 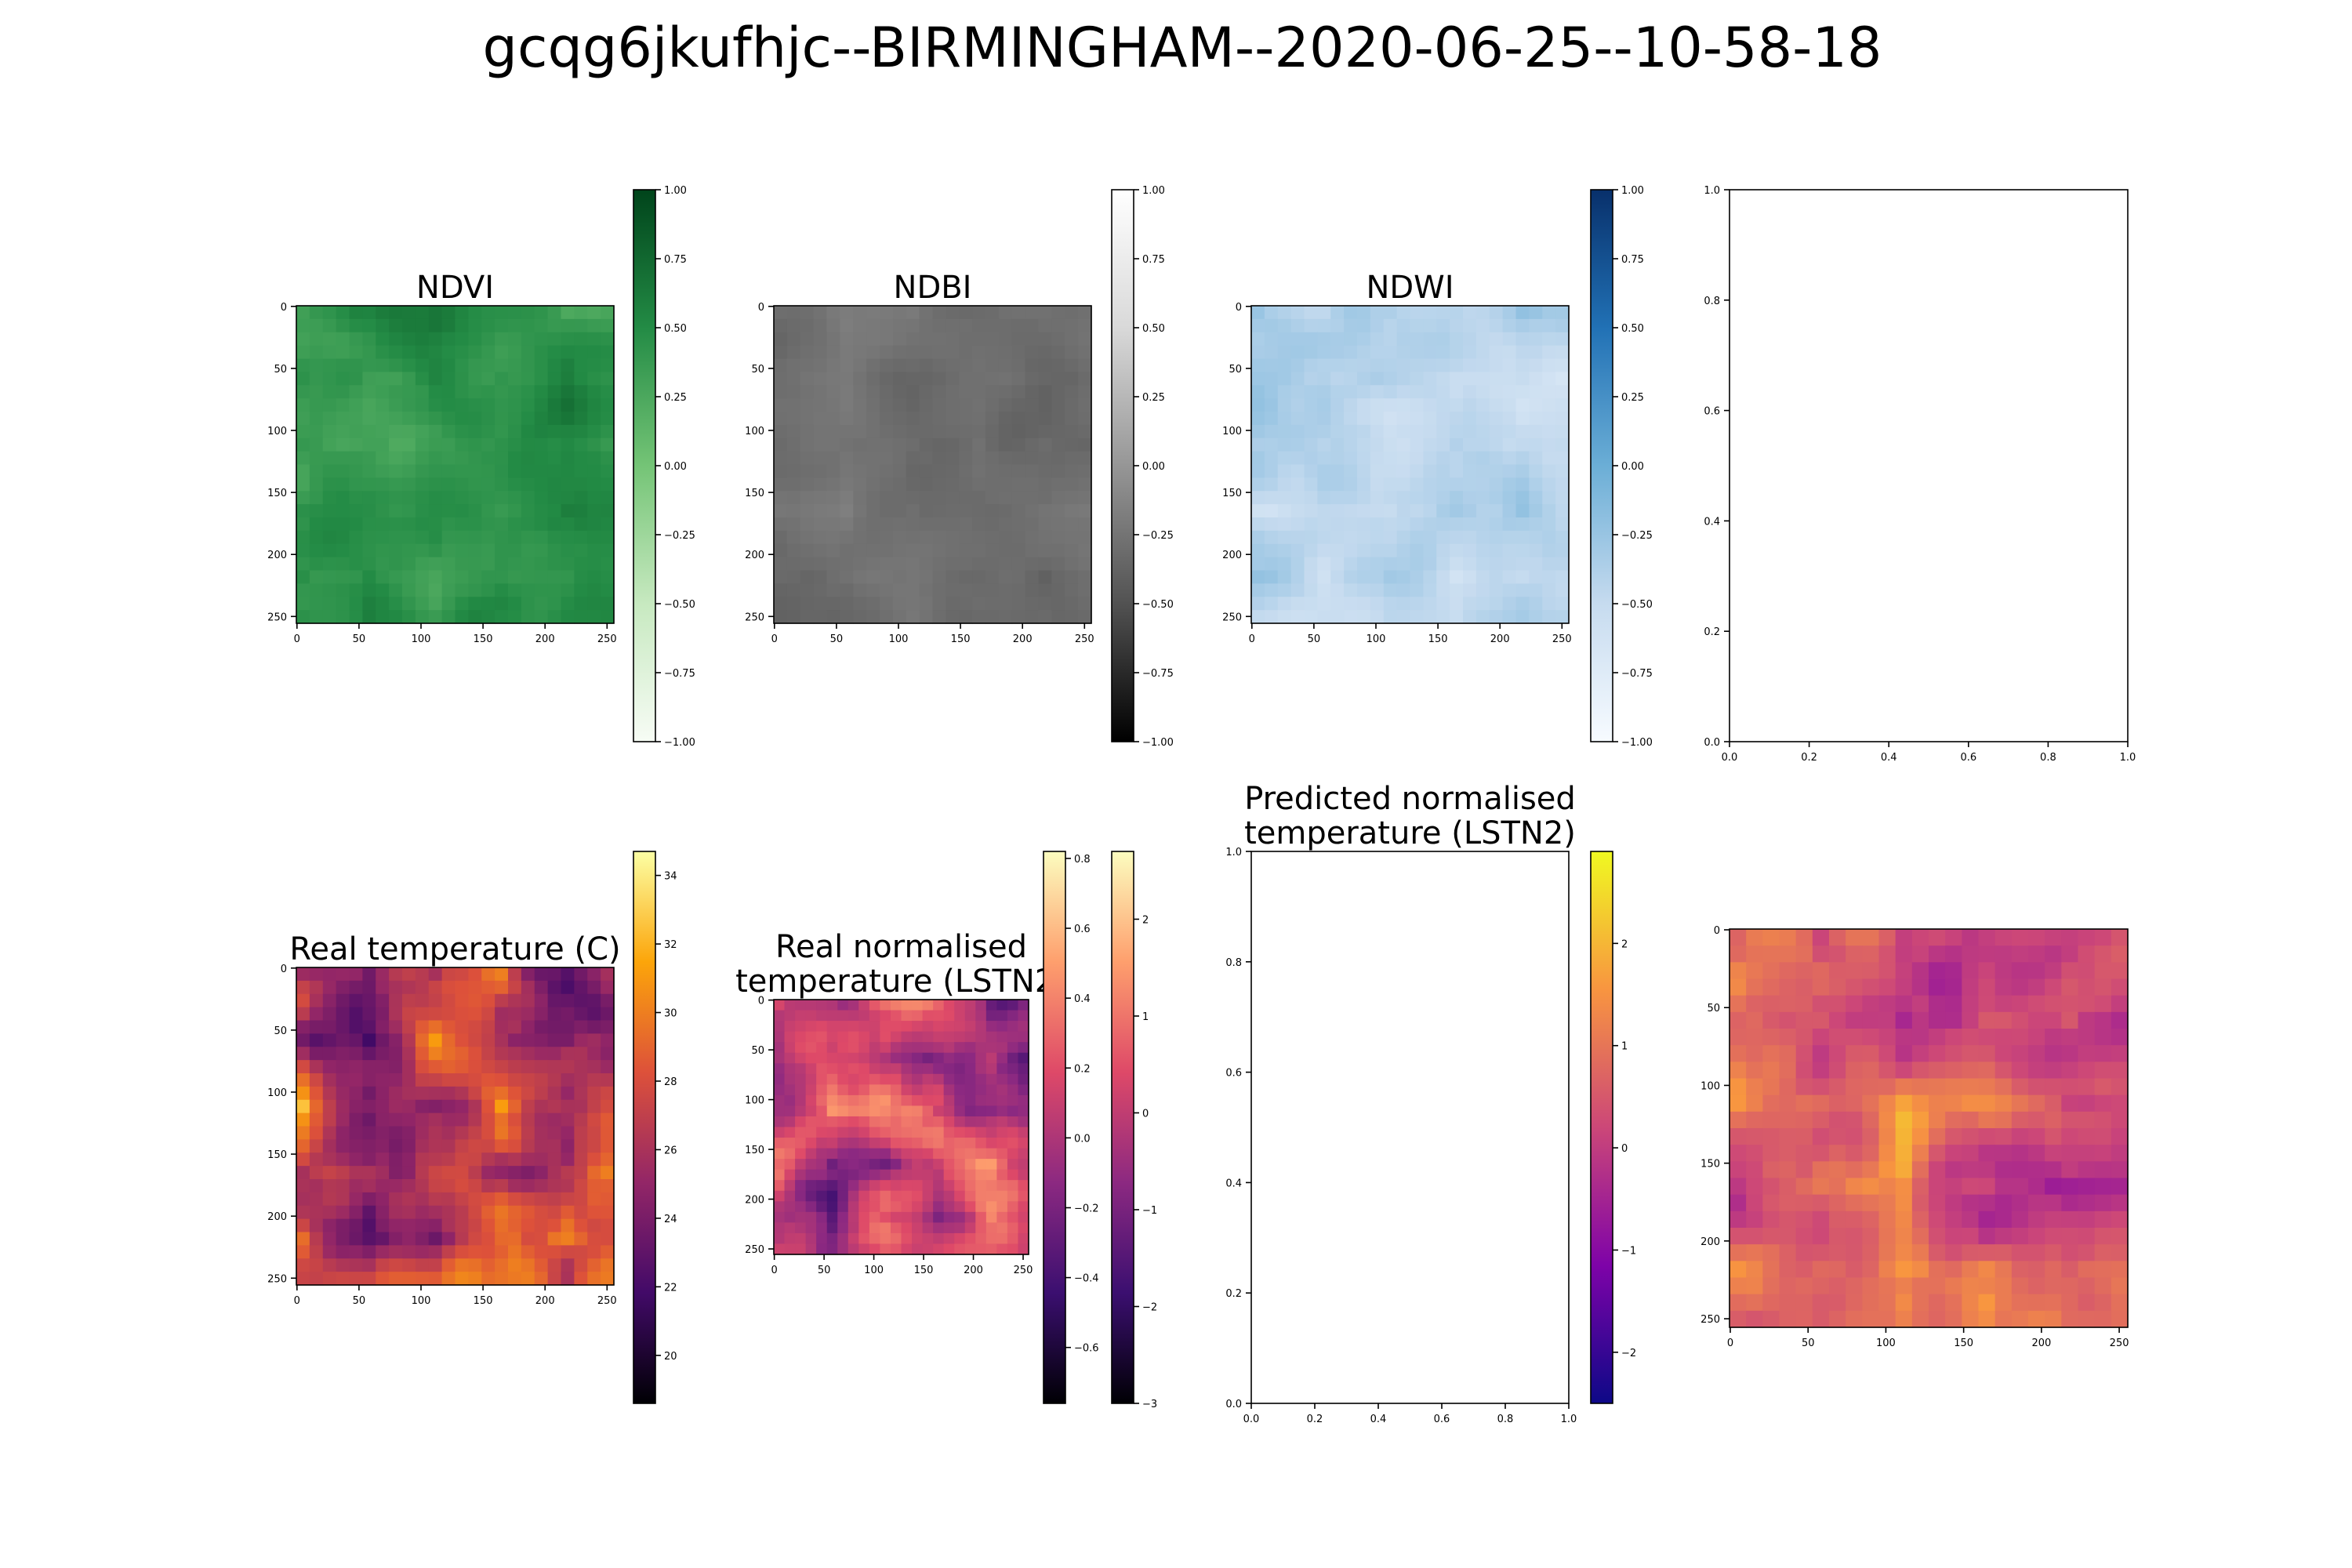 What do you see at coordinates (607, 639) in the screenshot?
I see `x-tick-label: 250` at bounding box center [607, 639].